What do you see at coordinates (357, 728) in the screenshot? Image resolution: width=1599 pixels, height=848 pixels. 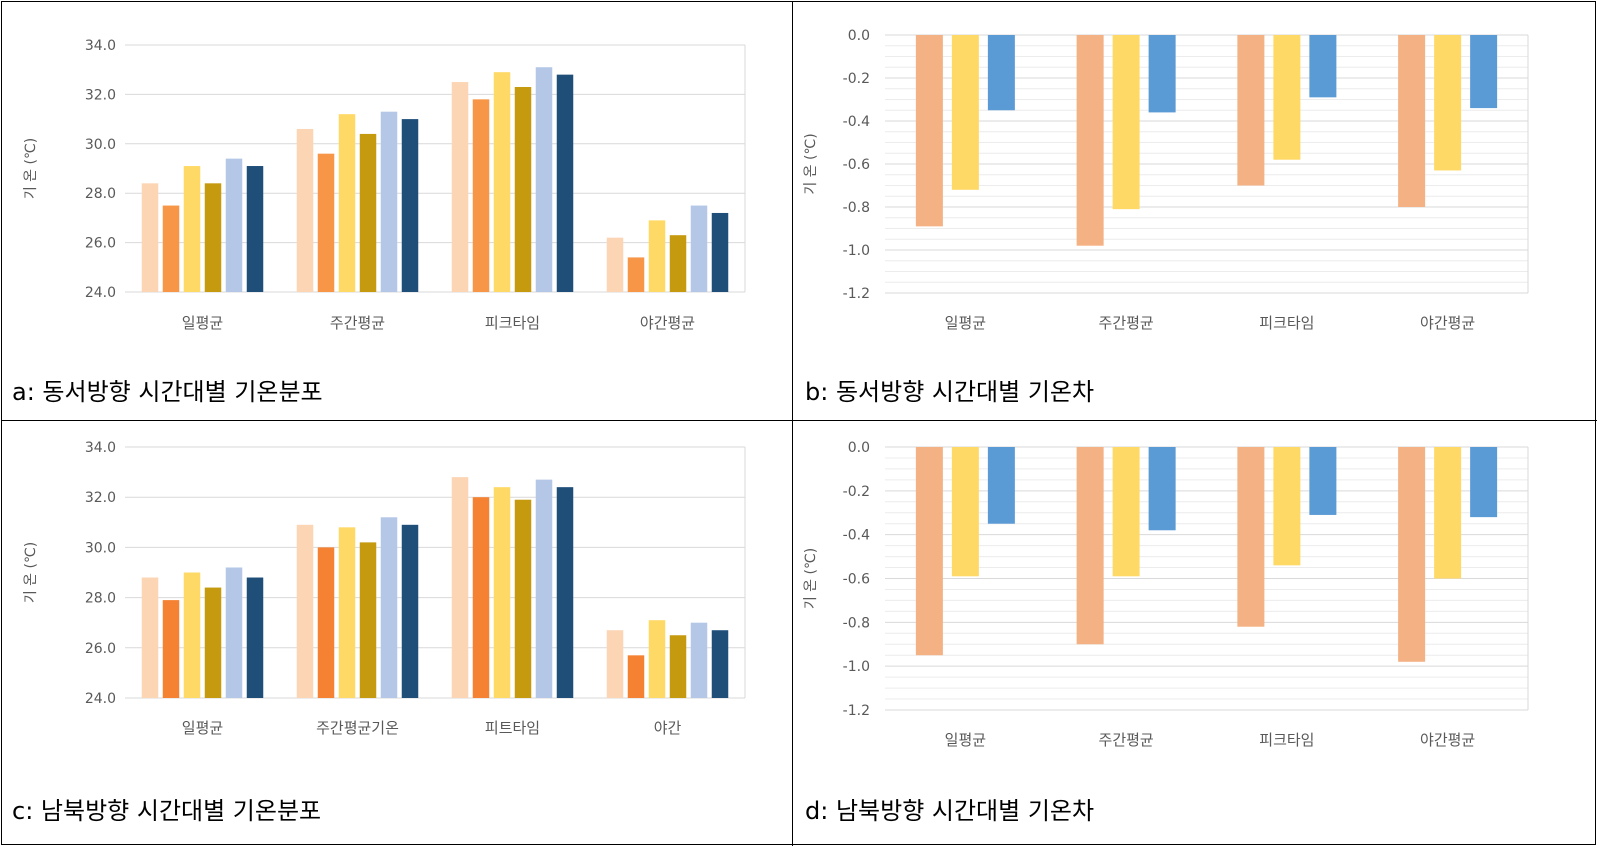 I see `x-category-label: 주간평균기온` at bounding box center [357, 728].